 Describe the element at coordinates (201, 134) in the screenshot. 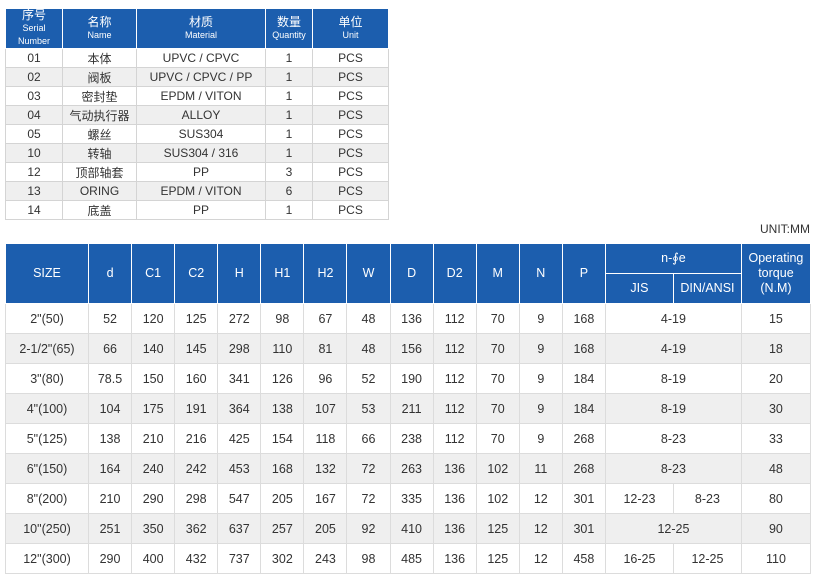

I see `table-cell: SUS304` at that location.